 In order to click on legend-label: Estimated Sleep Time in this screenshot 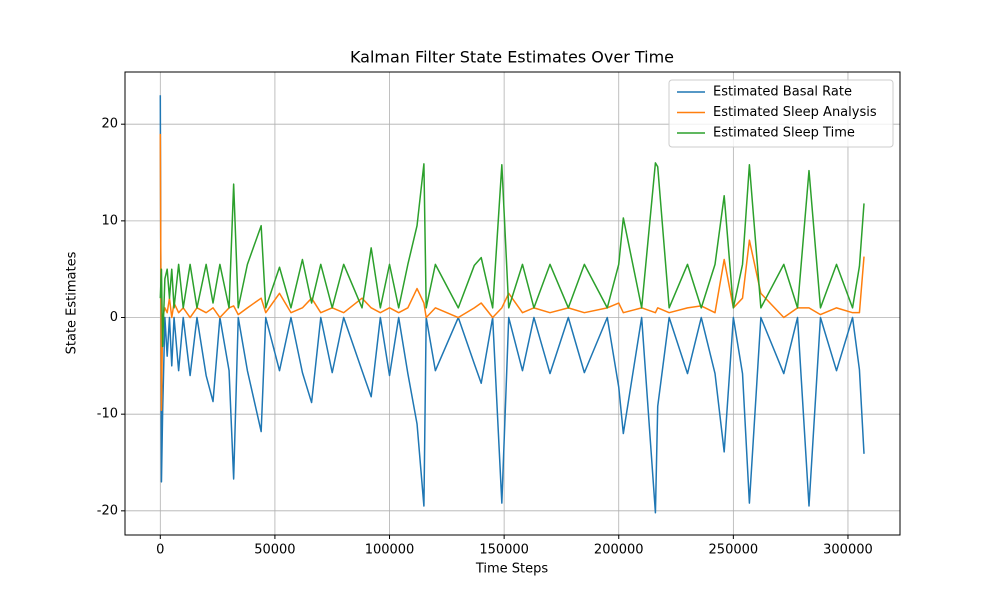, I will do `click(784, 133)`.